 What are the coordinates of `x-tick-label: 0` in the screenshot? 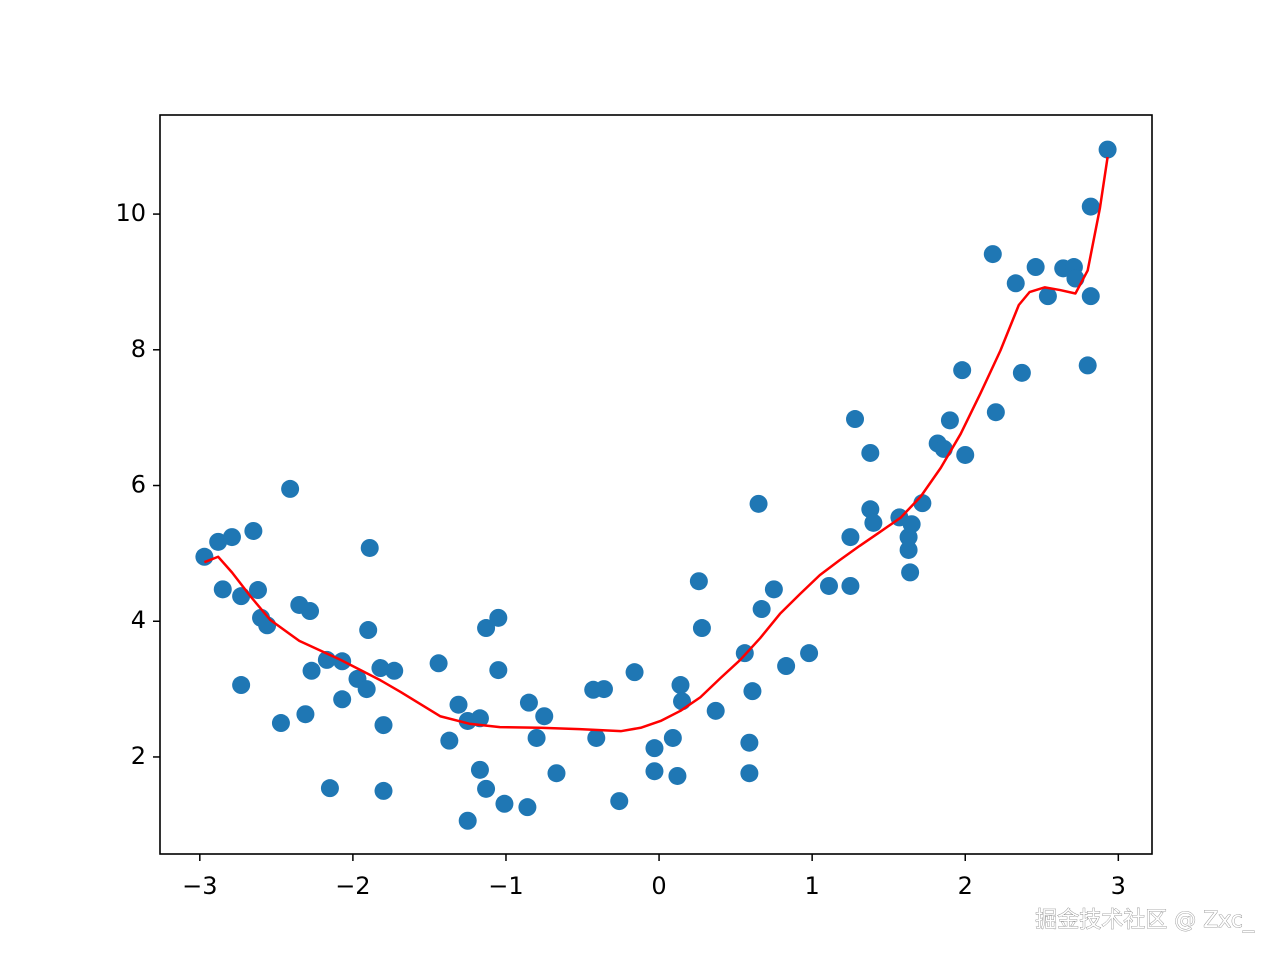 It's located at (658, 886).